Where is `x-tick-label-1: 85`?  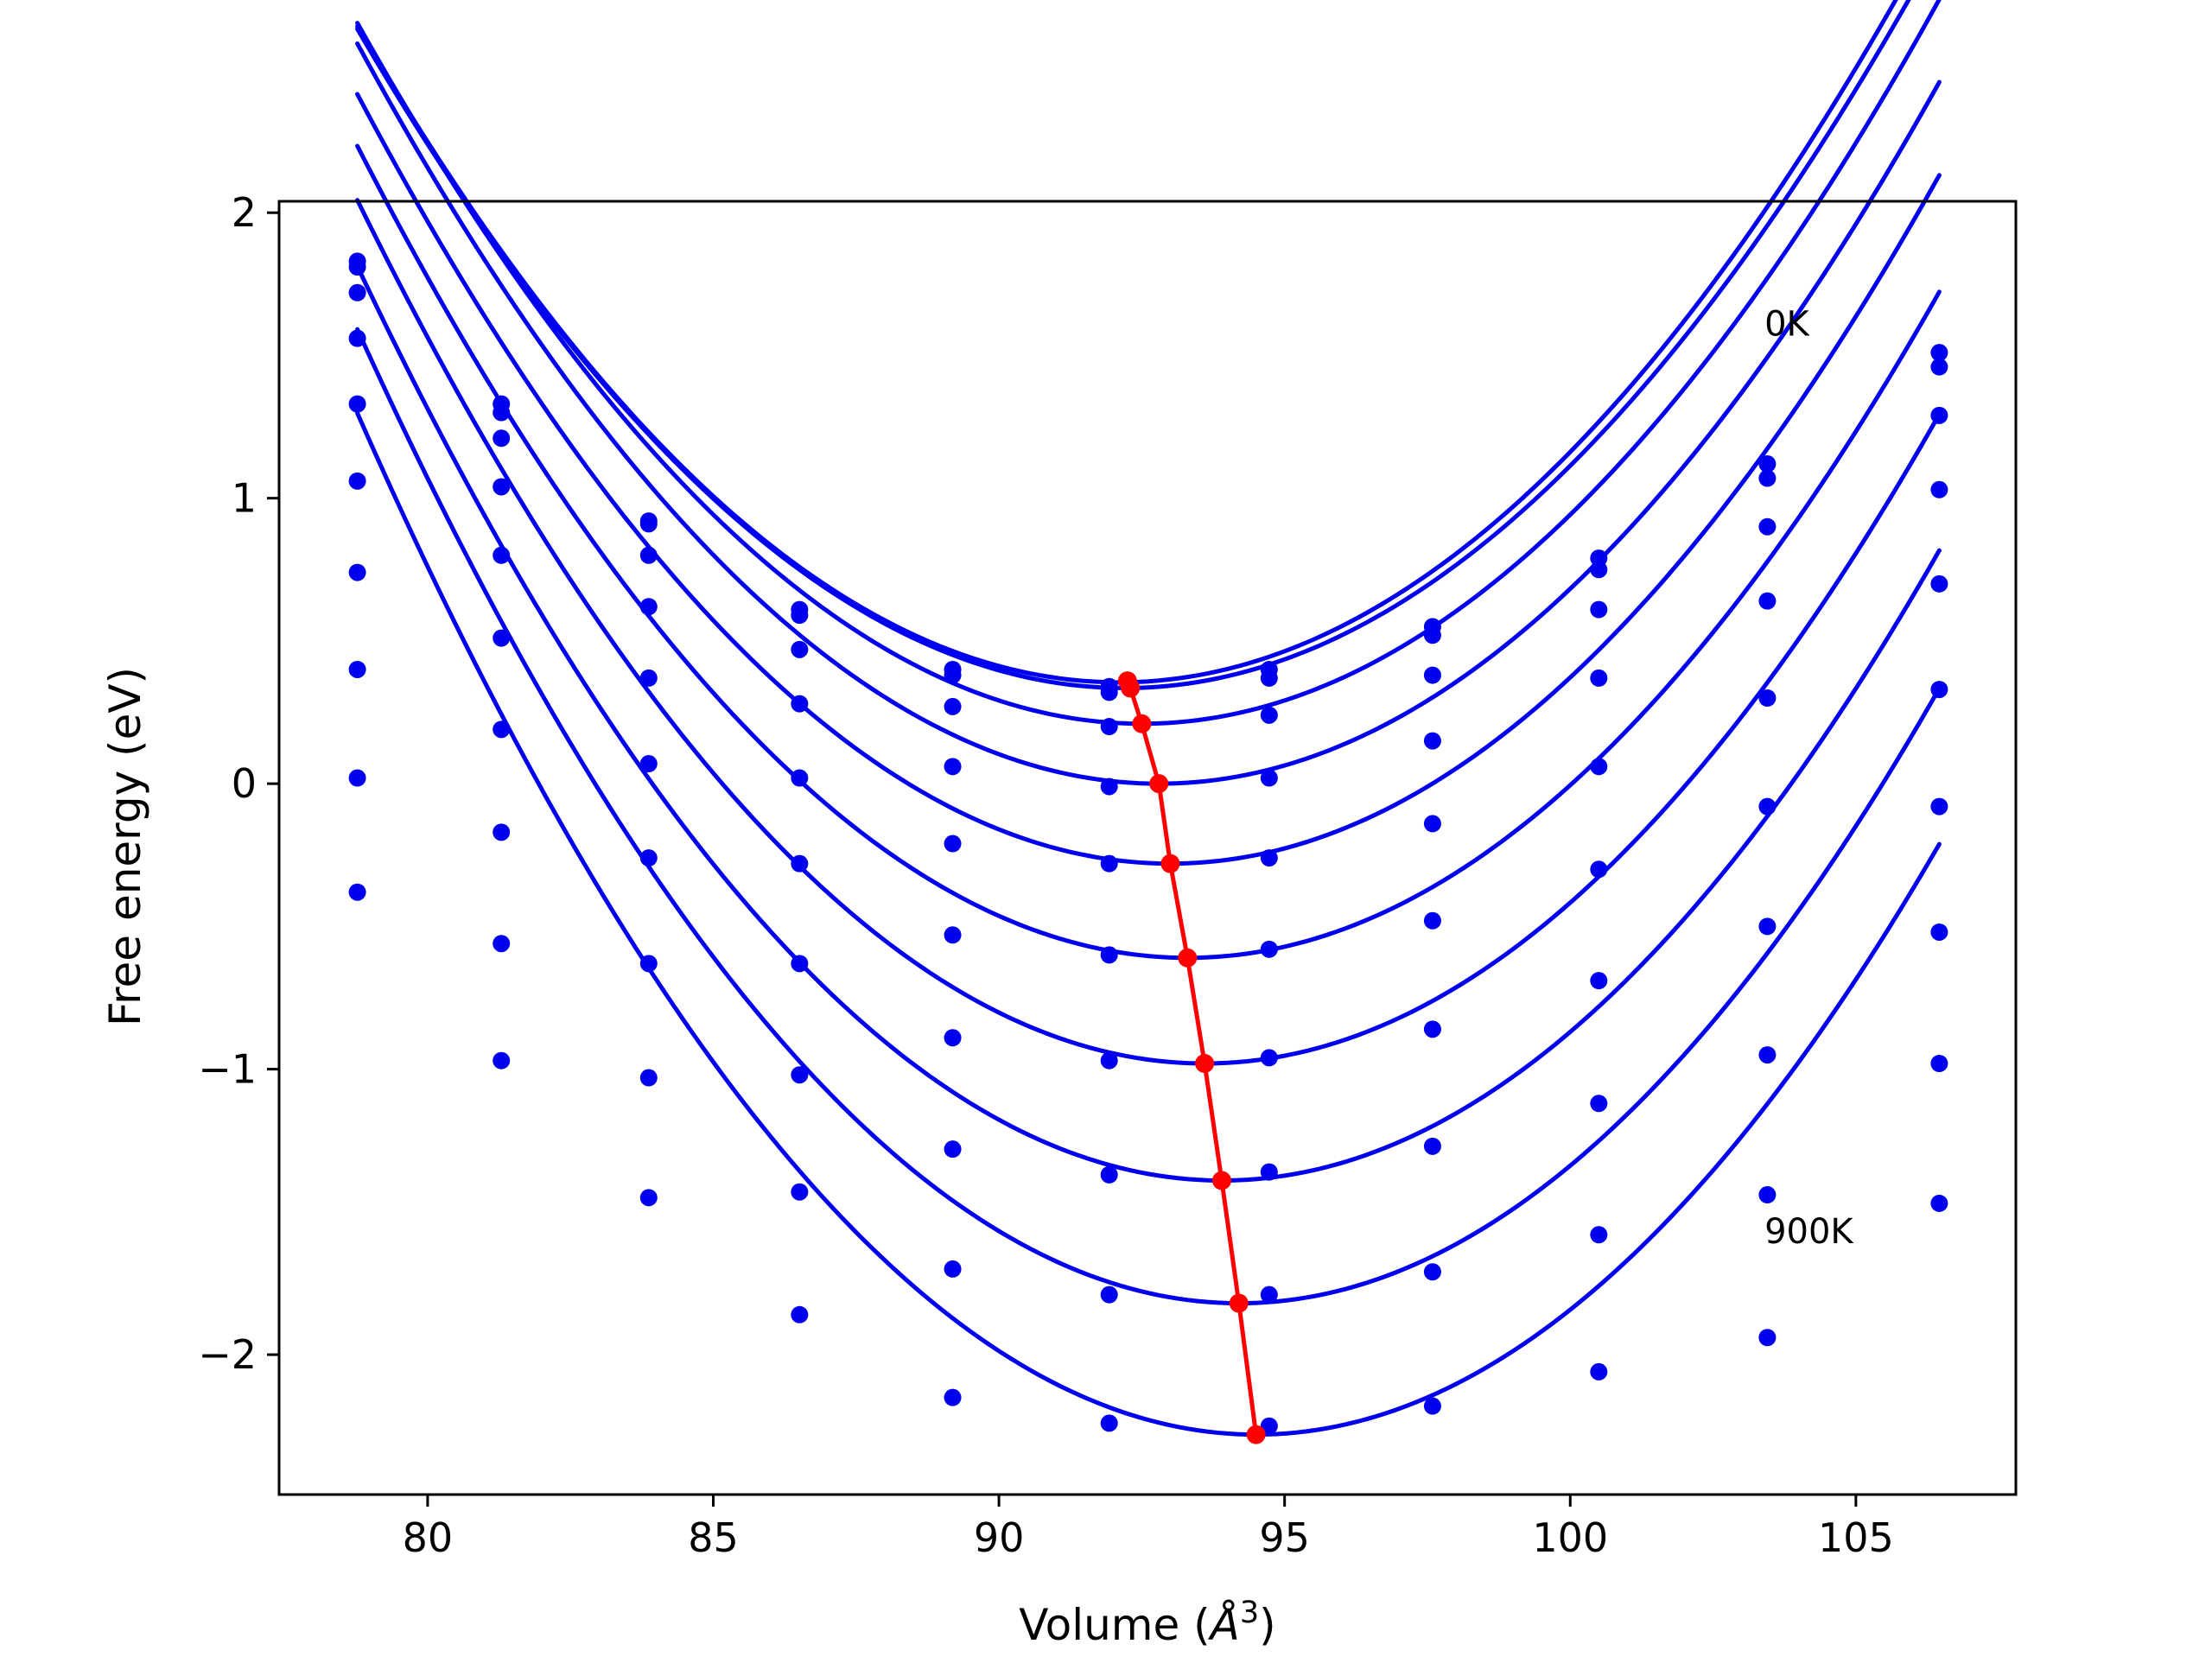 x-tick-label-1: 85 is located at coordinates (713, 1538).